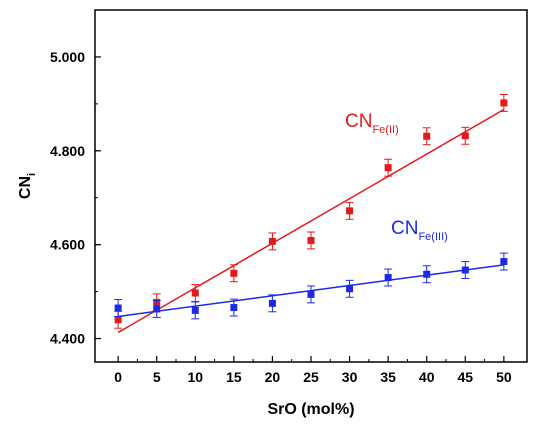 The width and height of the screenshot is (550, 432). What do you see at coordinates (234, 377) in the screenshot?
I see `x-tick-label-3: 15` at bounding box center [234, 377].